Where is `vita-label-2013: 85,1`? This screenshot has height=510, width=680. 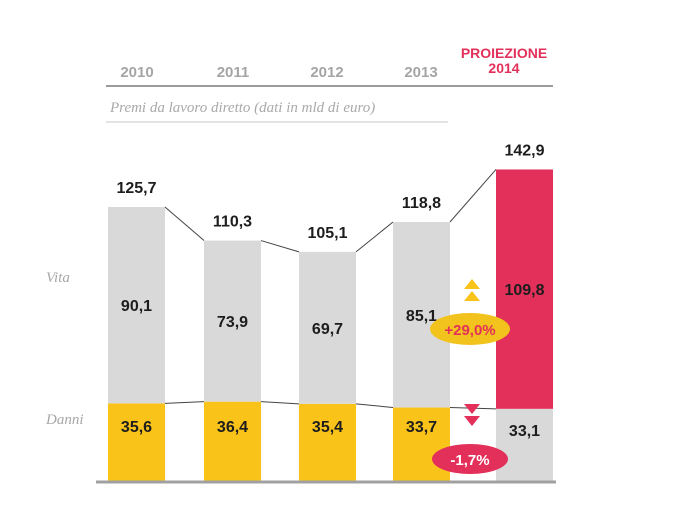 vita-label-2013: 85,1 is located at coordinates (421, 316).